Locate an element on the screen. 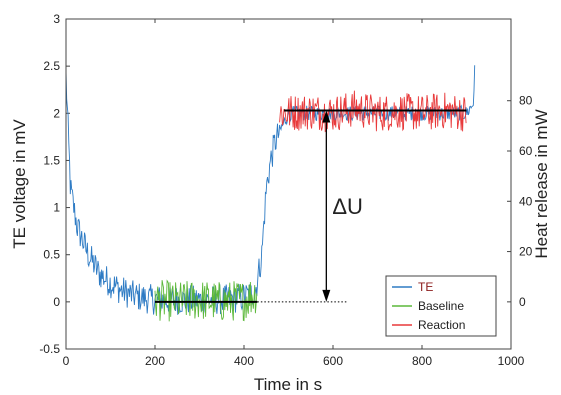  y-axis-left-label: TE voltage in mV is located at coordinates (19, 184).